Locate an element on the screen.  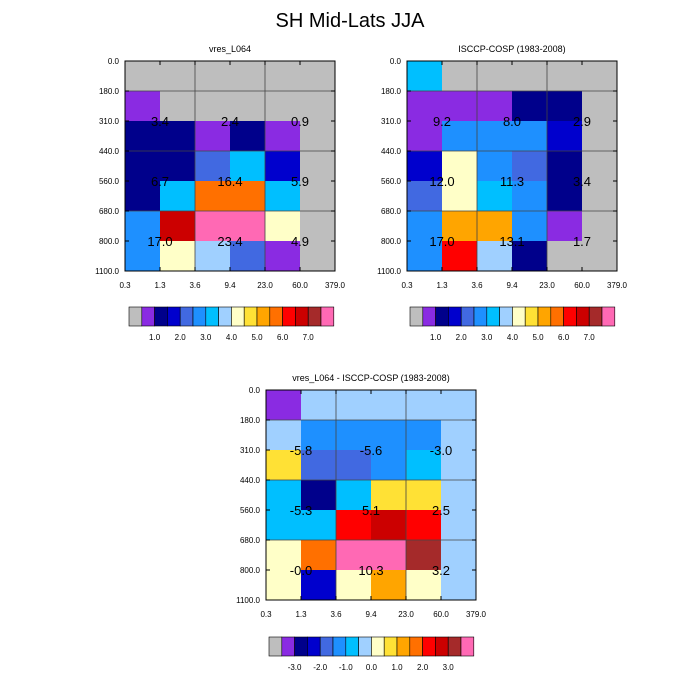
x-tick-label: 379.0 is located at coordinates (335, 285).